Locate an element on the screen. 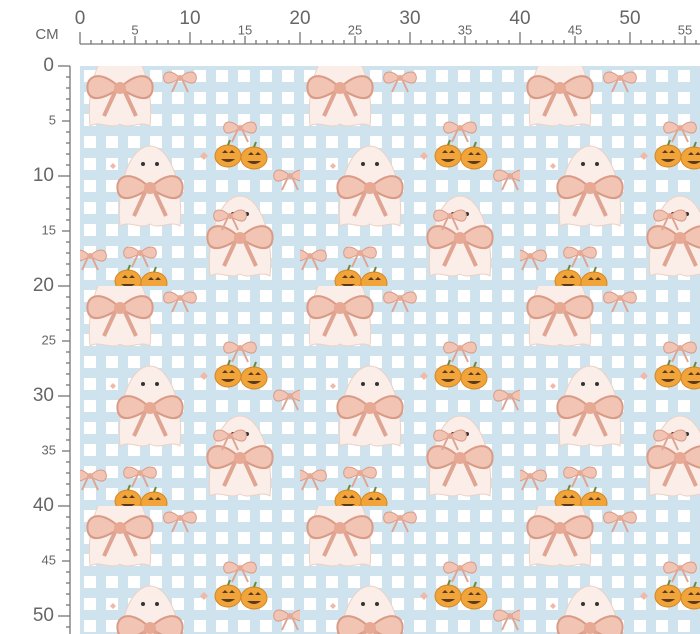 The width and height of the screenshot is (700, 634). top-ruler-label: 55 is located at coordinates (685, 29).